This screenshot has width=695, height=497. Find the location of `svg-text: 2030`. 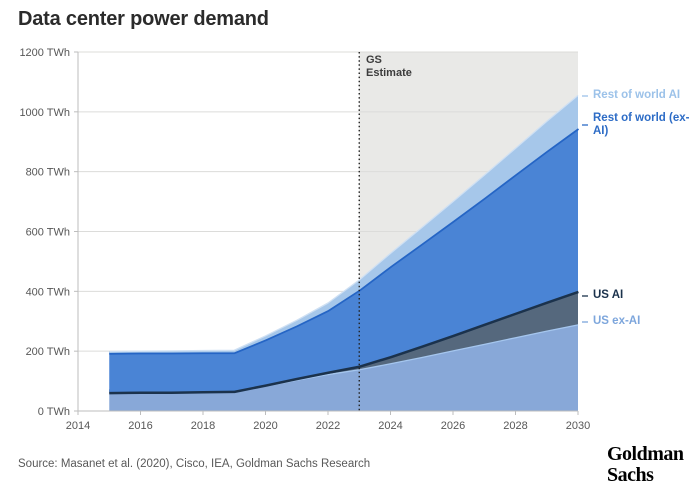

svg-text: 2030 is located at coordinates (578, 426).